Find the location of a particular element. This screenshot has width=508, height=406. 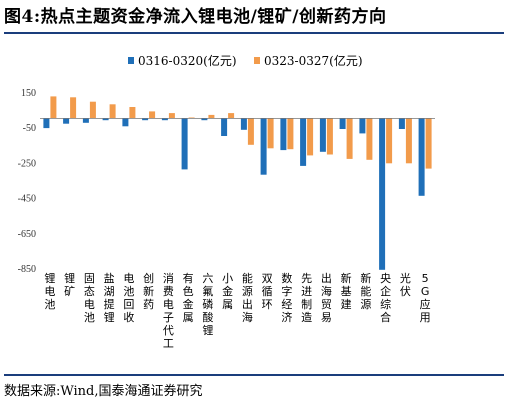

source-note: 数据来源:Wind,国泰海通证券研究 is located at coordinates (103, 391).